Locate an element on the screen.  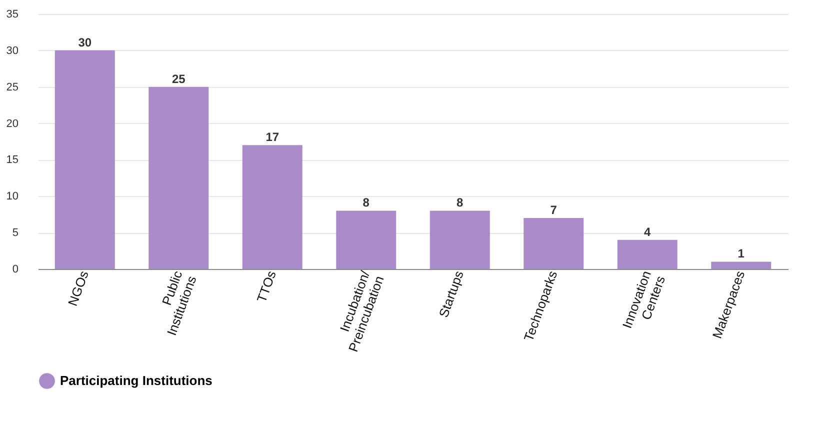
y-tick-label: 35 is located at coordinates (12, 14).